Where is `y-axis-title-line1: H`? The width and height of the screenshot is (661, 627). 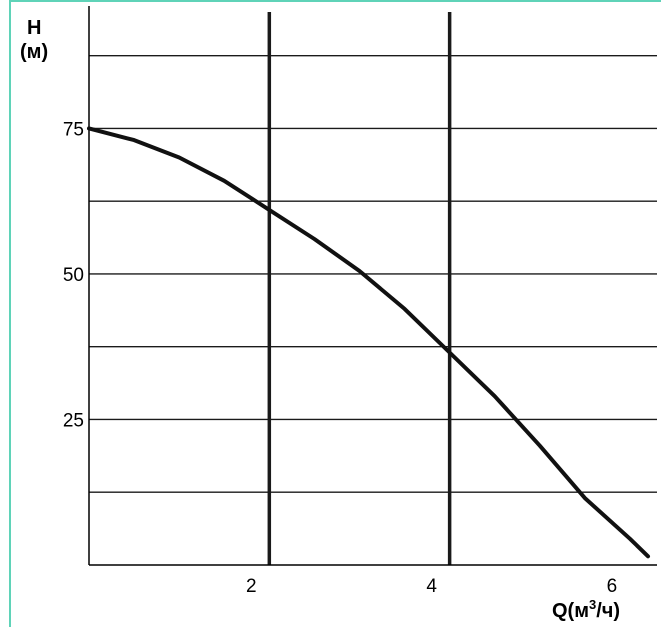 y-axis-title-line1: H is located at coordinates (34, 28).